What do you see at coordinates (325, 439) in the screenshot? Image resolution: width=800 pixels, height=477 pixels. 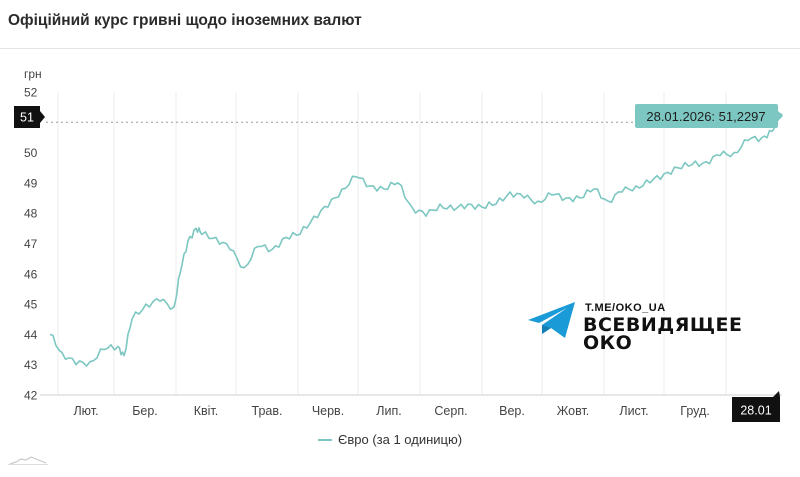 I see `legend-swatch` at bounding box center [325, 439].